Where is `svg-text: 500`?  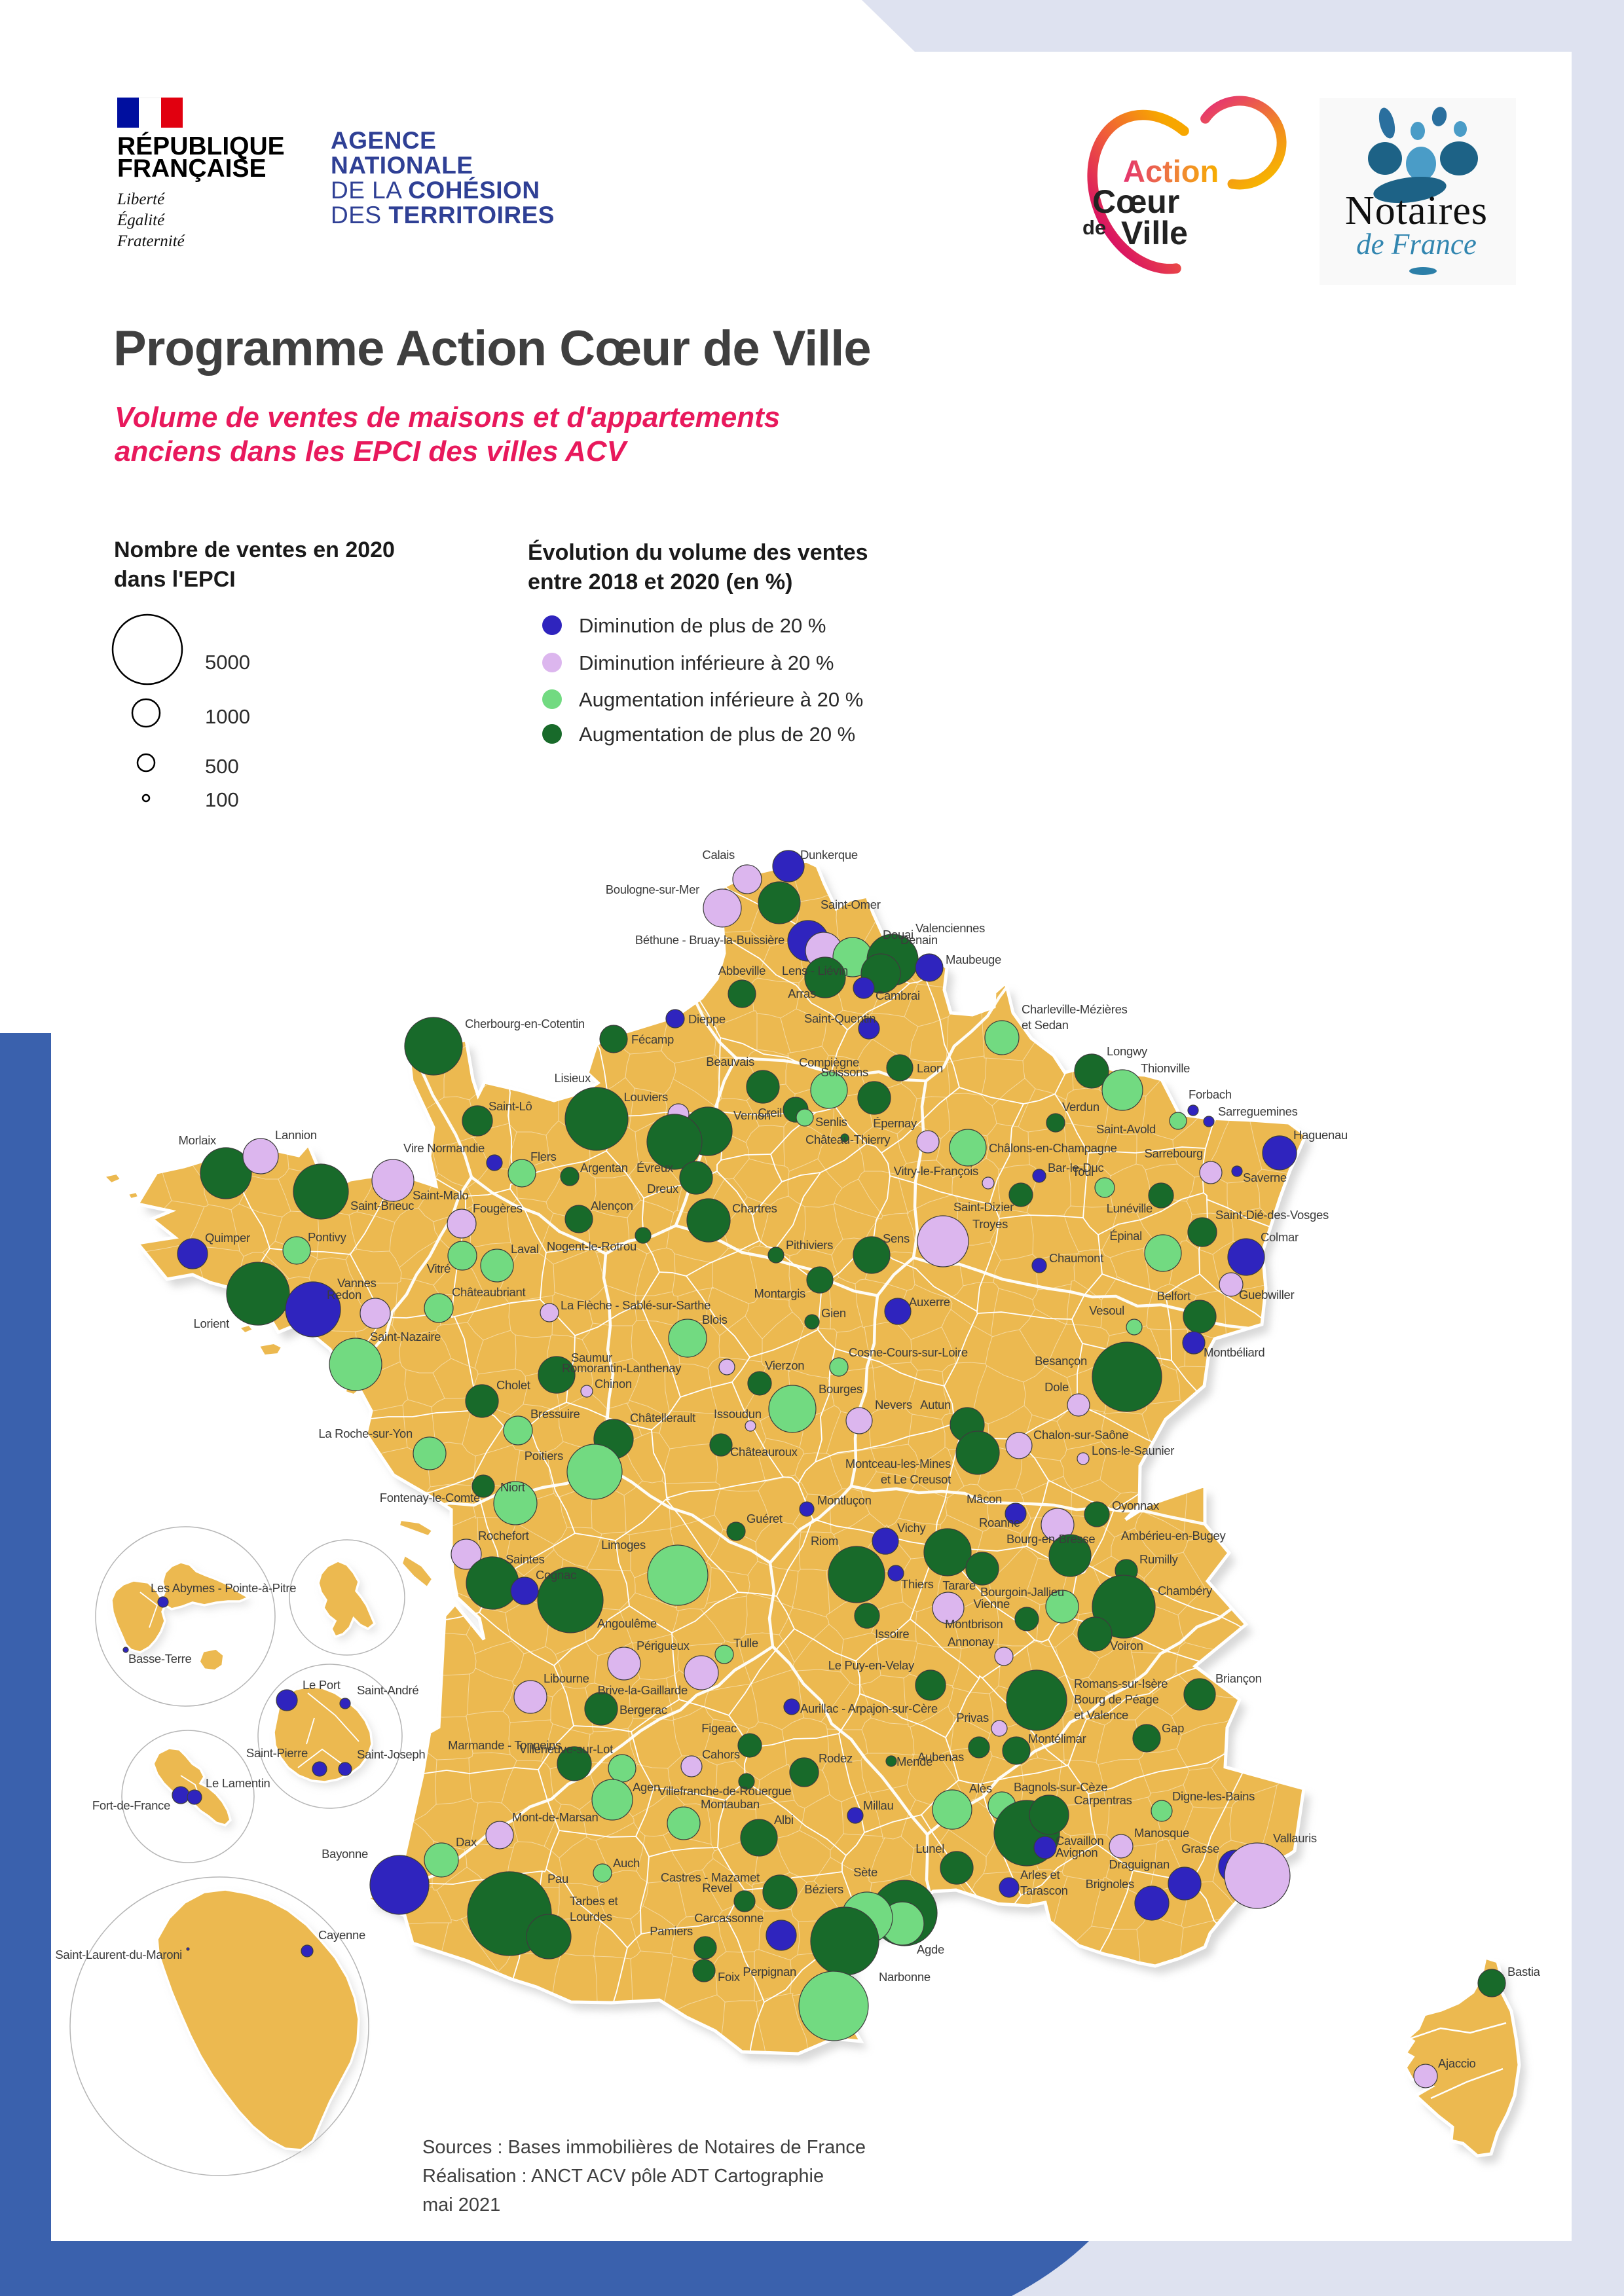
svg-text: 500 is located at coordinates (222, 766).